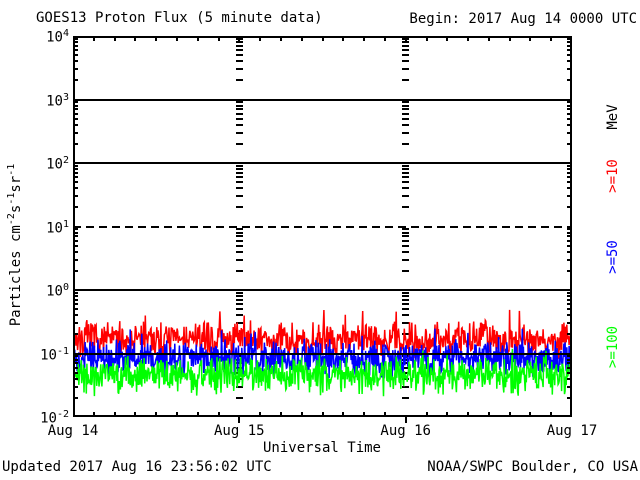  Describe the element at coordinates (532, 467) in the screenshot. I see `source-attribution: NOAA/SWPC Boulder, CO USA` at that location.